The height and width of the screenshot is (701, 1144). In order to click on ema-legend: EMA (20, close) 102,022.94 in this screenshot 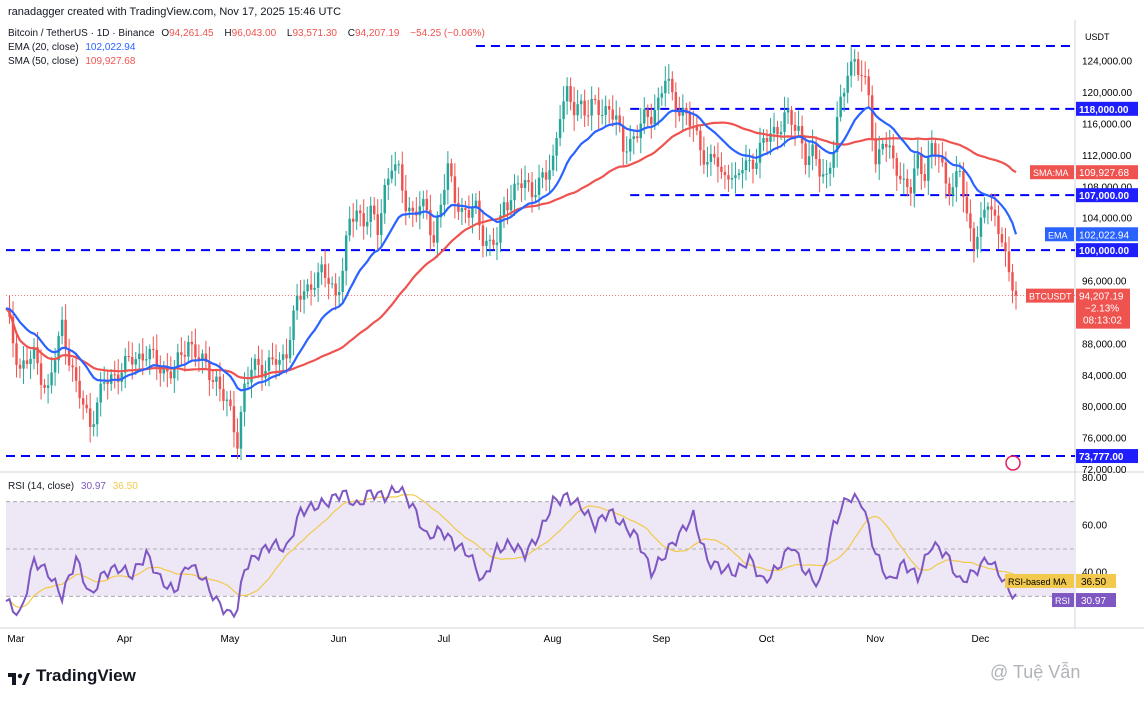, I will do `click(73, 47)`.